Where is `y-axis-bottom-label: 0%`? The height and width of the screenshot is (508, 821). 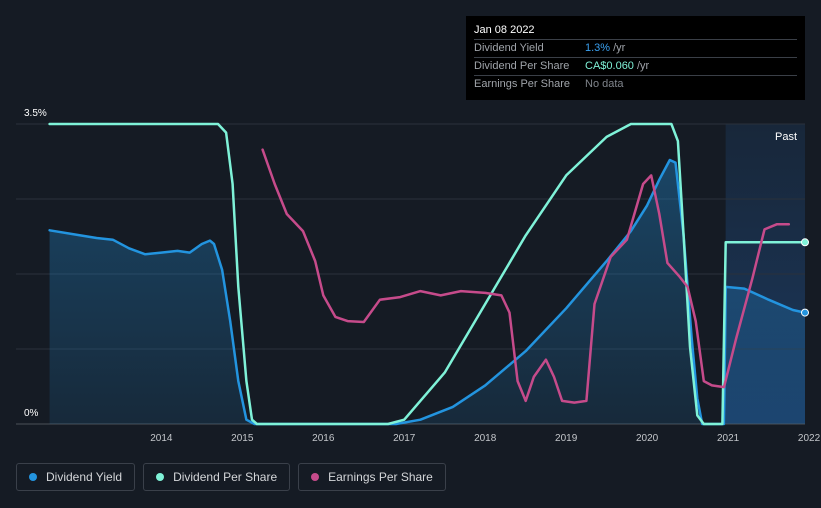
y-axis-bottom-label: 0% is located at coordinates (31, 413).